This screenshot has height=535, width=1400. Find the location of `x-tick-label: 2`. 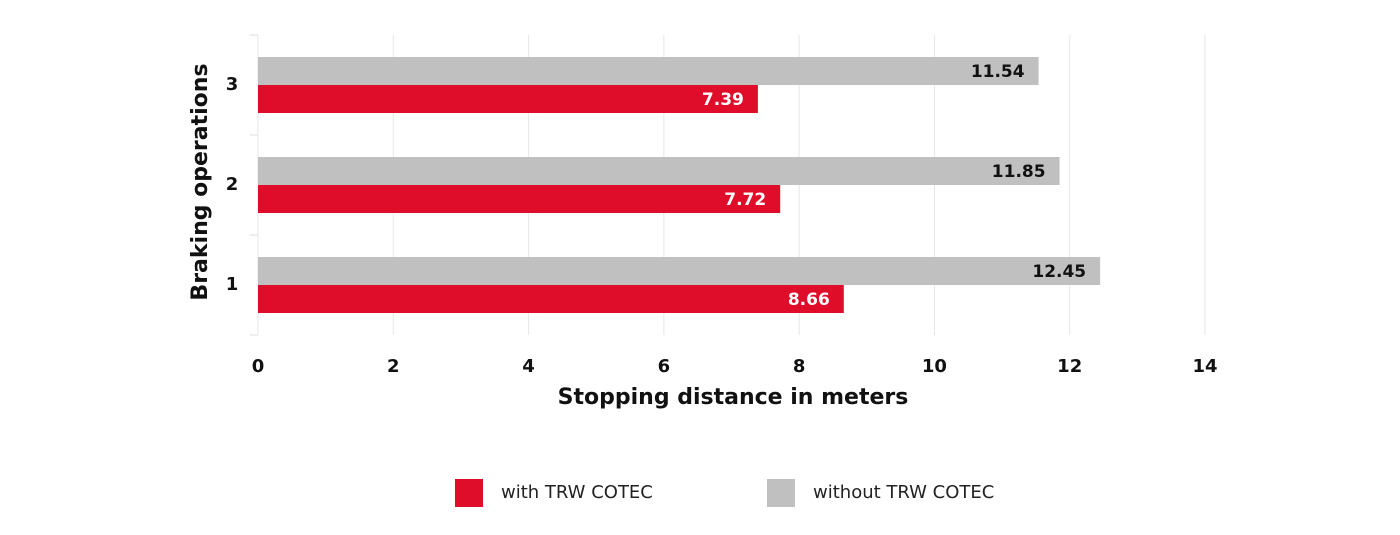

x-tick-label: 2 is located at coordinates (393, 366).